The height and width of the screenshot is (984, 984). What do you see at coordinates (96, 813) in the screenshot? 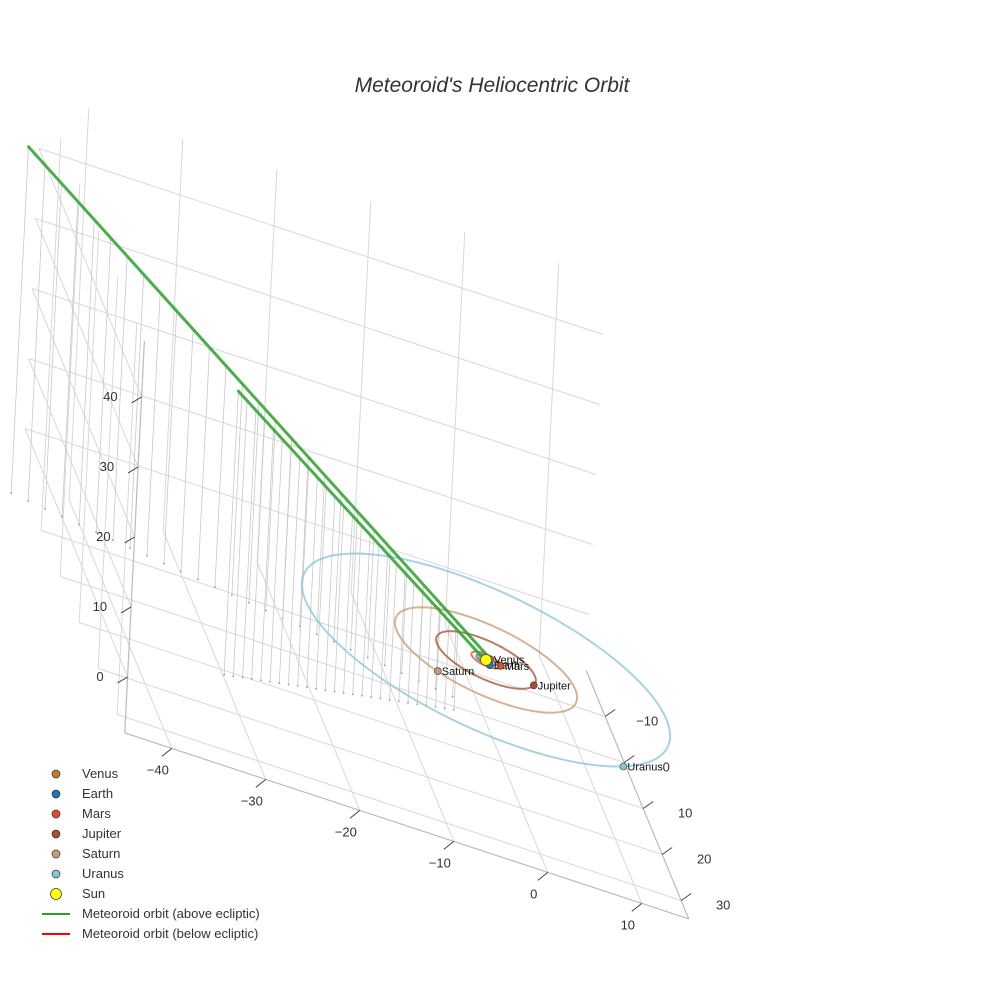
I see `legend-label: Mars` at bounding box center [96, 813].